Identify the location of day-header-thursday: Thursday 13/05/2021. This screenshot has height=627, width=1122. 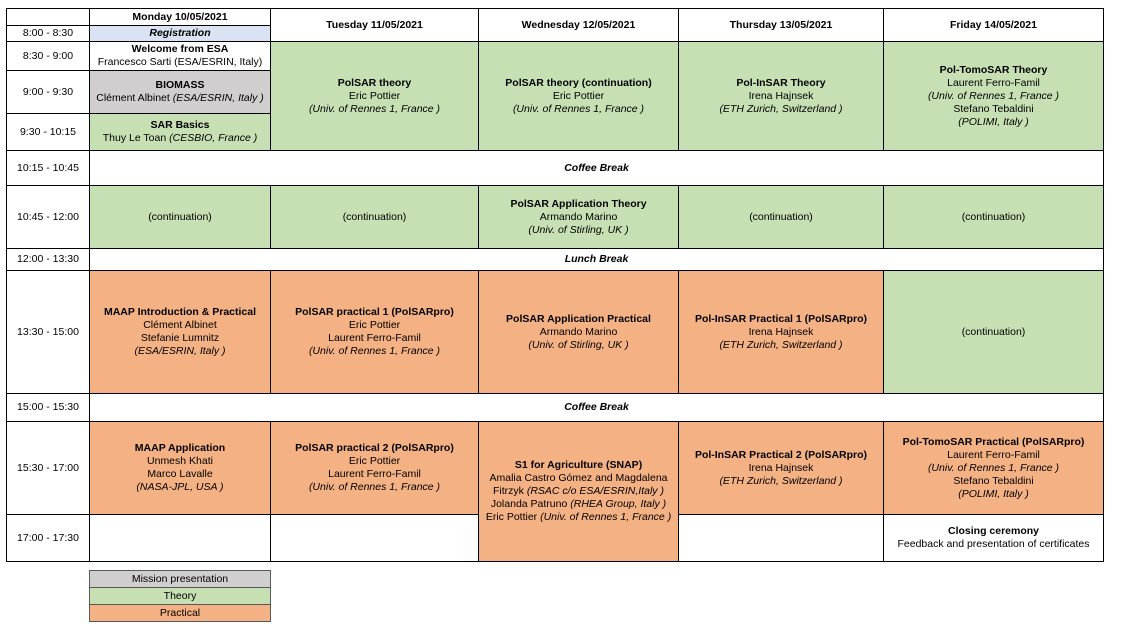
(781, 25).